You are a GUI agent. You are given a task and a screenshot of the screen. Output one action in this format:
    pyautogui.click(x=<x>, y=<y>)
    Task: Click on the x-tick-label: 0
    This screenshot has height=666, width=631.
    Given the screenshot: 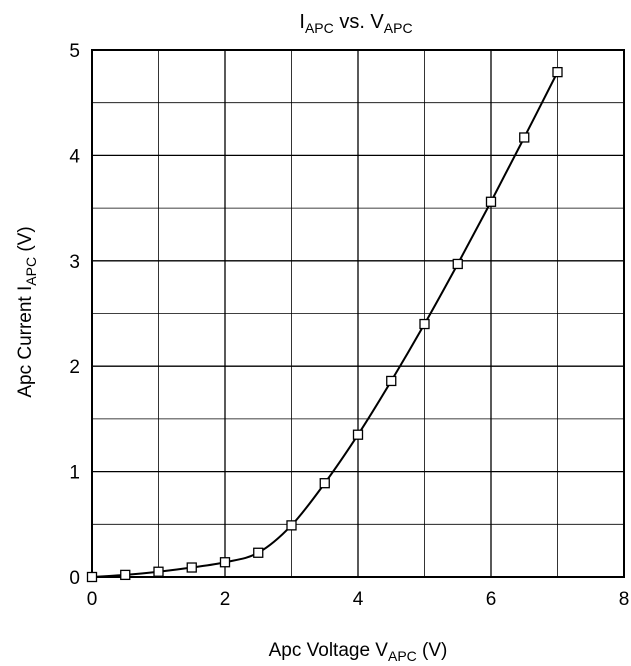 What is the action you would take?
    pyautogui.click(x=92, y=599)
    